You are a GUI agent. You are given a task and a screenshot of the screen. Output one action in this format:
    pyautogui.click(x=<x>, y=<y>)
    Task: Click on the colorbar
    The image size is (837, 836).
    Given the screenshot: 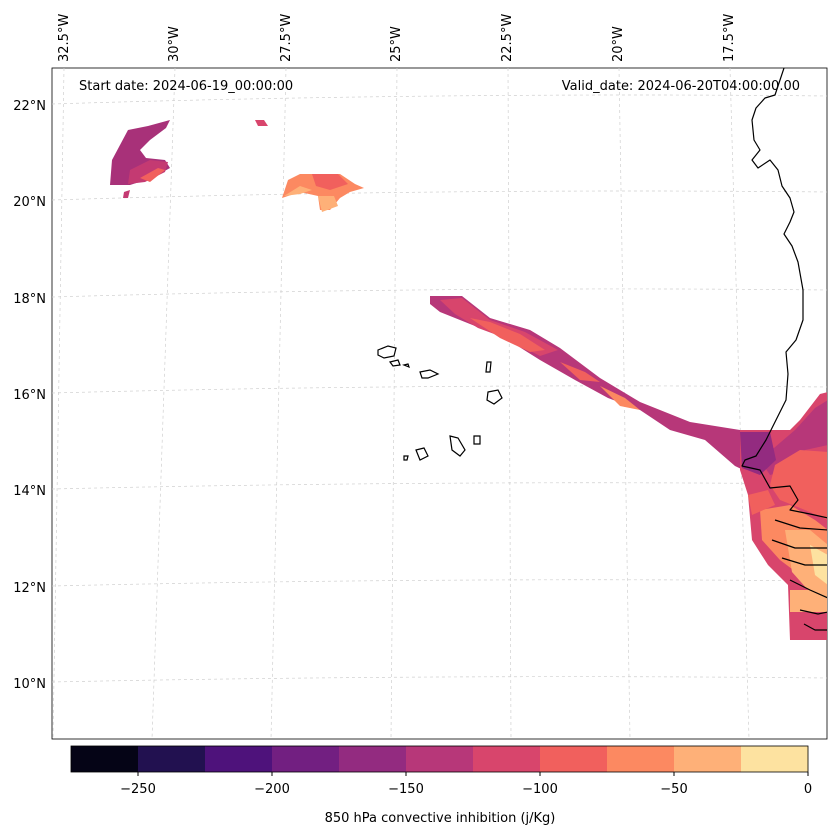 What is the action you would take?
    pyautogui.click(x=439, y=760)
    